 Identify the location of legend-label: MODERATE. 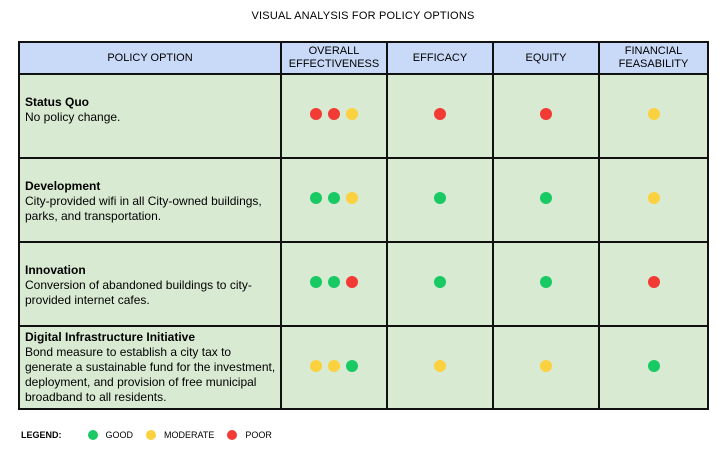
(189, 435).